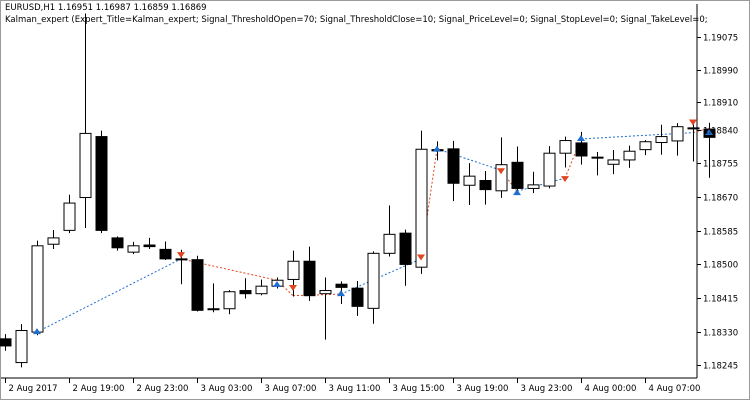 Image resolution: width=750 pixels, height=400 pixels. I want to click on x-tick-label: 2 Aug 19:00, so click(99, 389).